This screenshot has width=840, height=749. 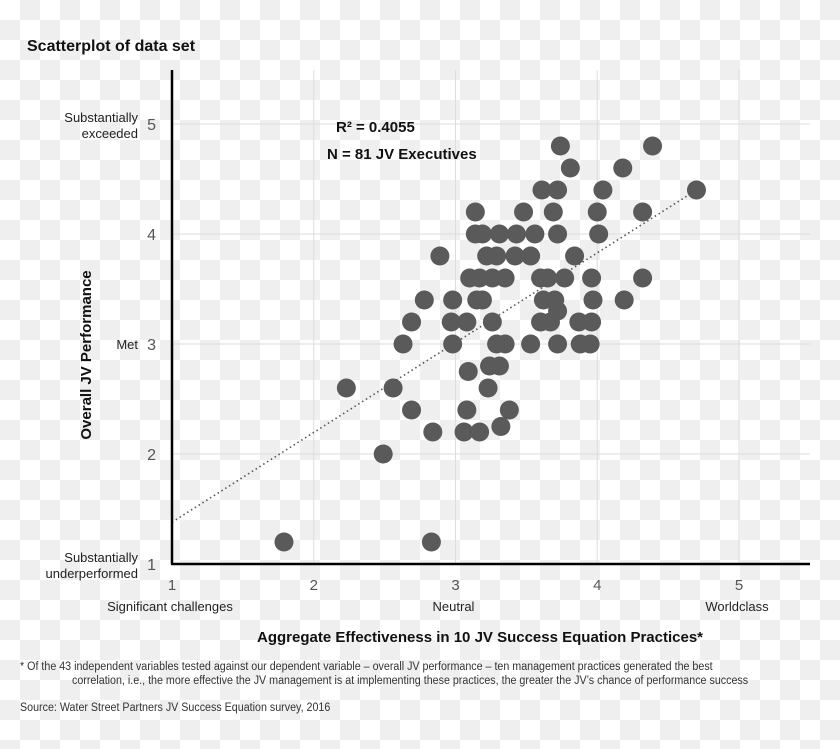 What do you see at coordinates (92, 573) in the screenshot?
I see `label-line: underperformed` at bounding box center [92, 573].